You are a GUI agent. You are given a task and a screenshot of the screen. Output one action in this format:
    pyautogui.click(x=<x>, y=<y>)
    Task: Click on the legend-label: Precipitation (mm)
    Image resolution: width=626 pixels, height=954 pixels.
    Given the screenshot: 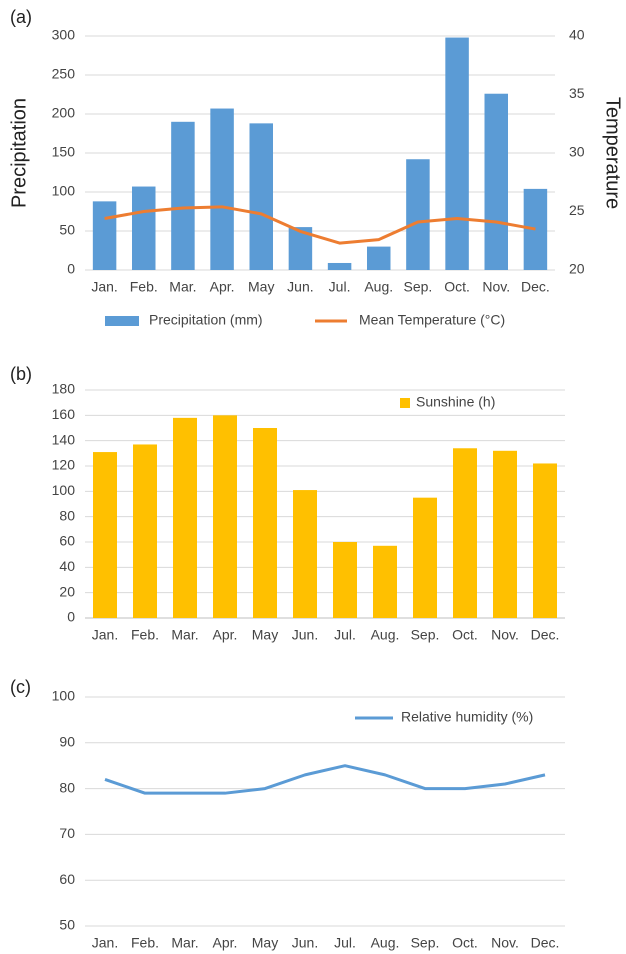 What is the action you would take?
    pyautogui.click(x=206, y=320)
    